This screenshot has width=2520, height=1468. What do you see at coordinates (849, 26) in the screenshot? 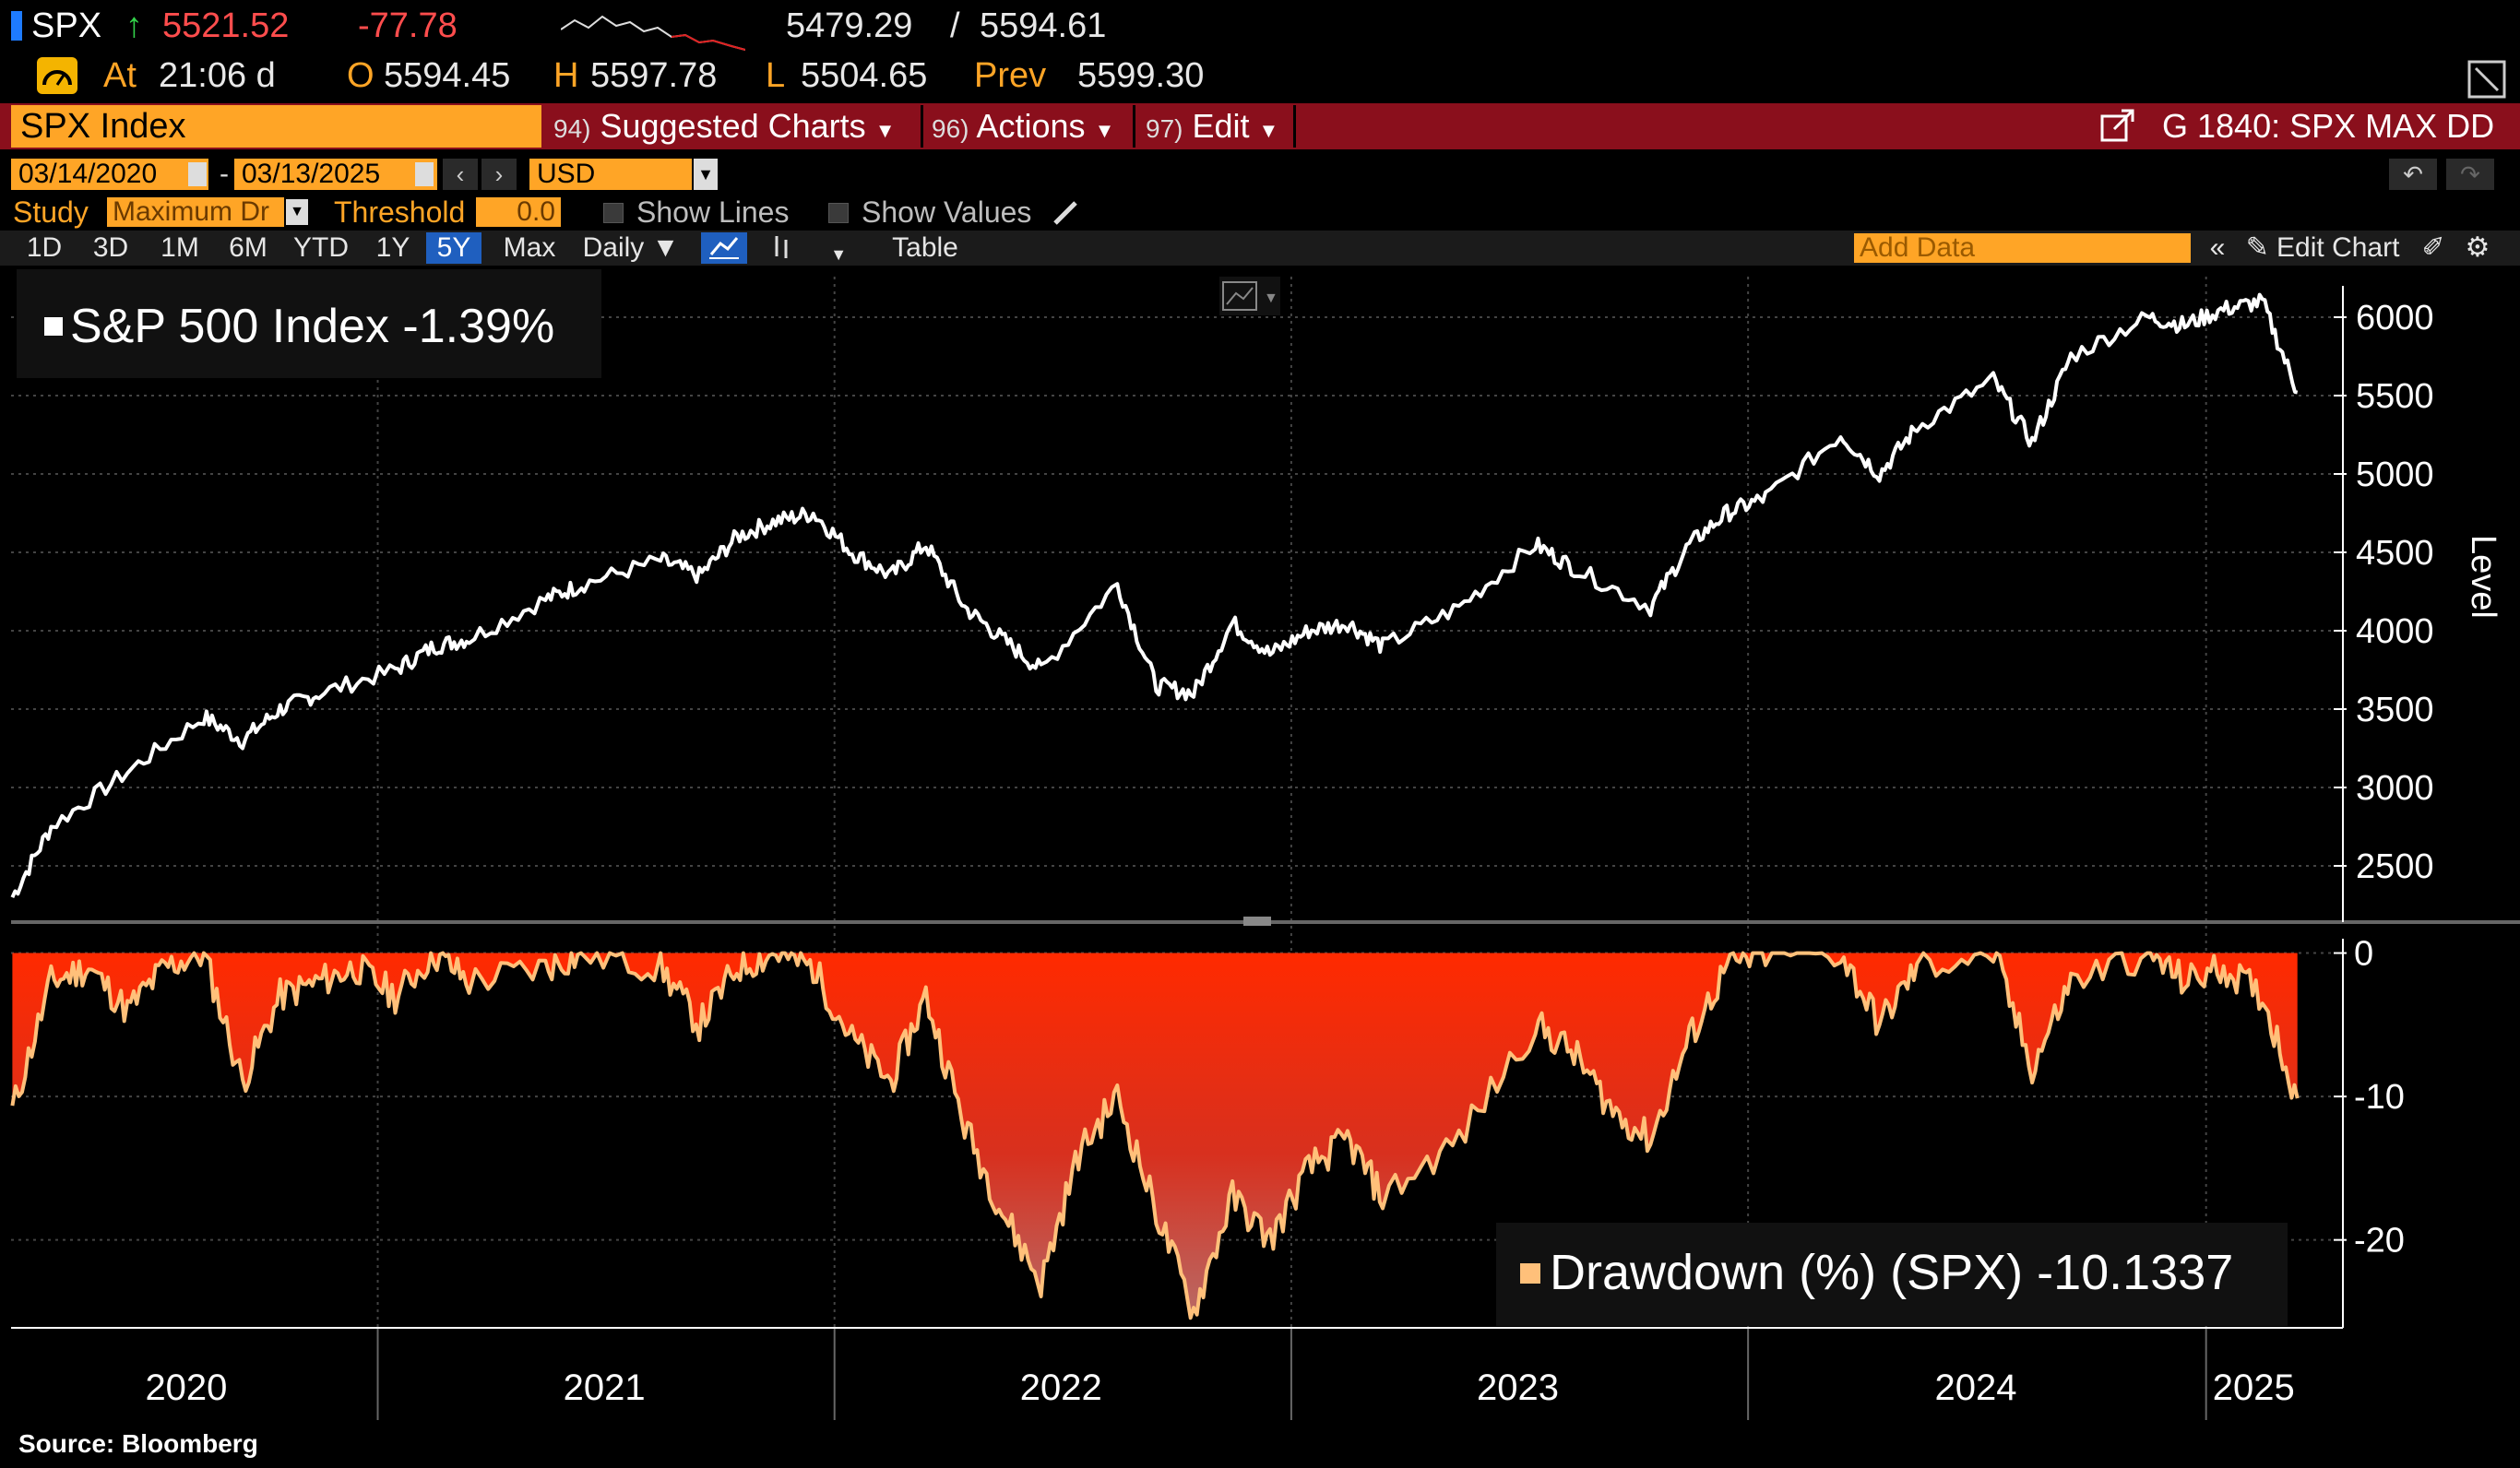
I see `range-low: 5479.29` at bounding box center [849, 26].